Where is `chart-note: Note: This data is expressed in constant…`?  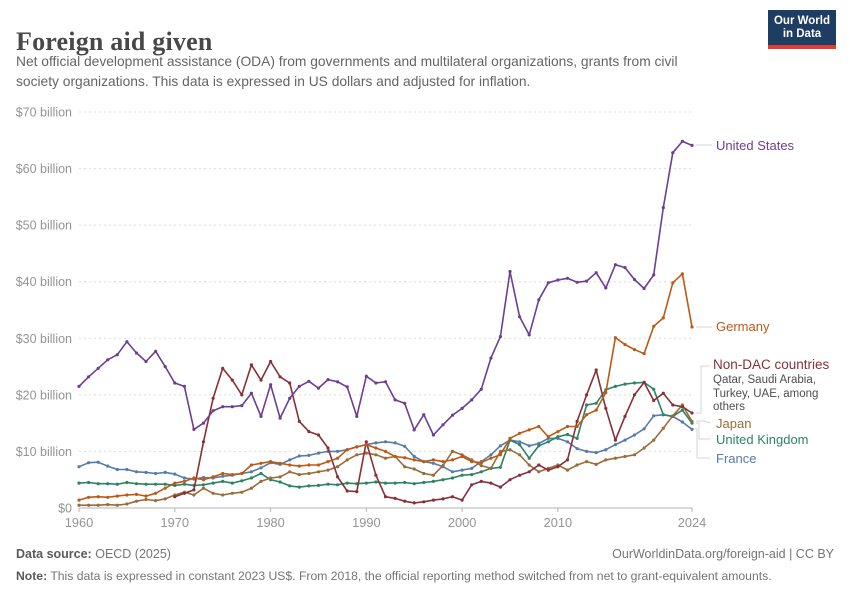
chart-note: Note: This data is expressed in constant… is located at coordinates (426, 576).